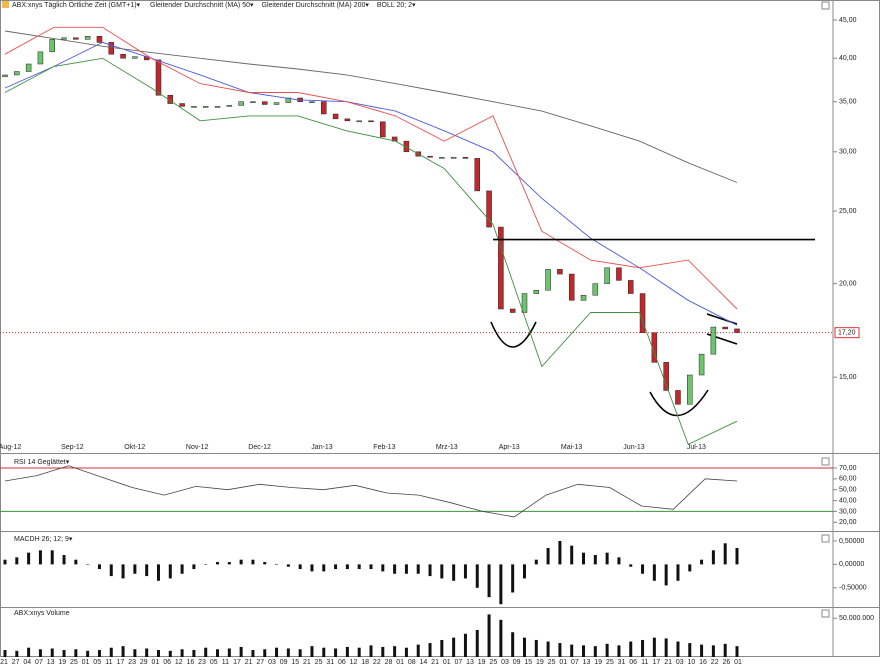  What do you see at coordinates (371, 491) in the screenshot?
I see `rsi-line` at bounding box center [371, 491].